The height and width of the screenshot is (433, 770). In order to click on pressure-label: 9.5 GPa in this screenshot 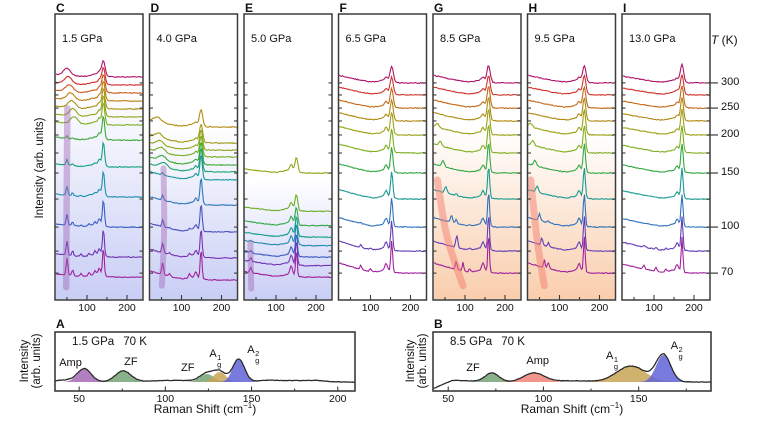, I will do `click(554, 39)`.